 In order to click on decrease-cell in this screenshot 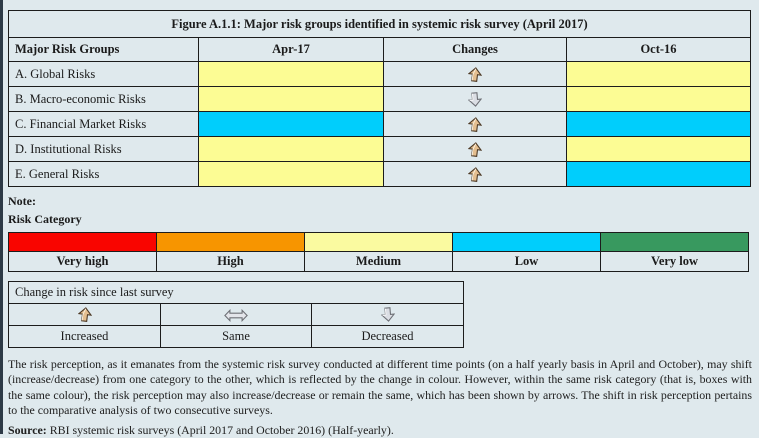, I will do `click(387, 314)`.